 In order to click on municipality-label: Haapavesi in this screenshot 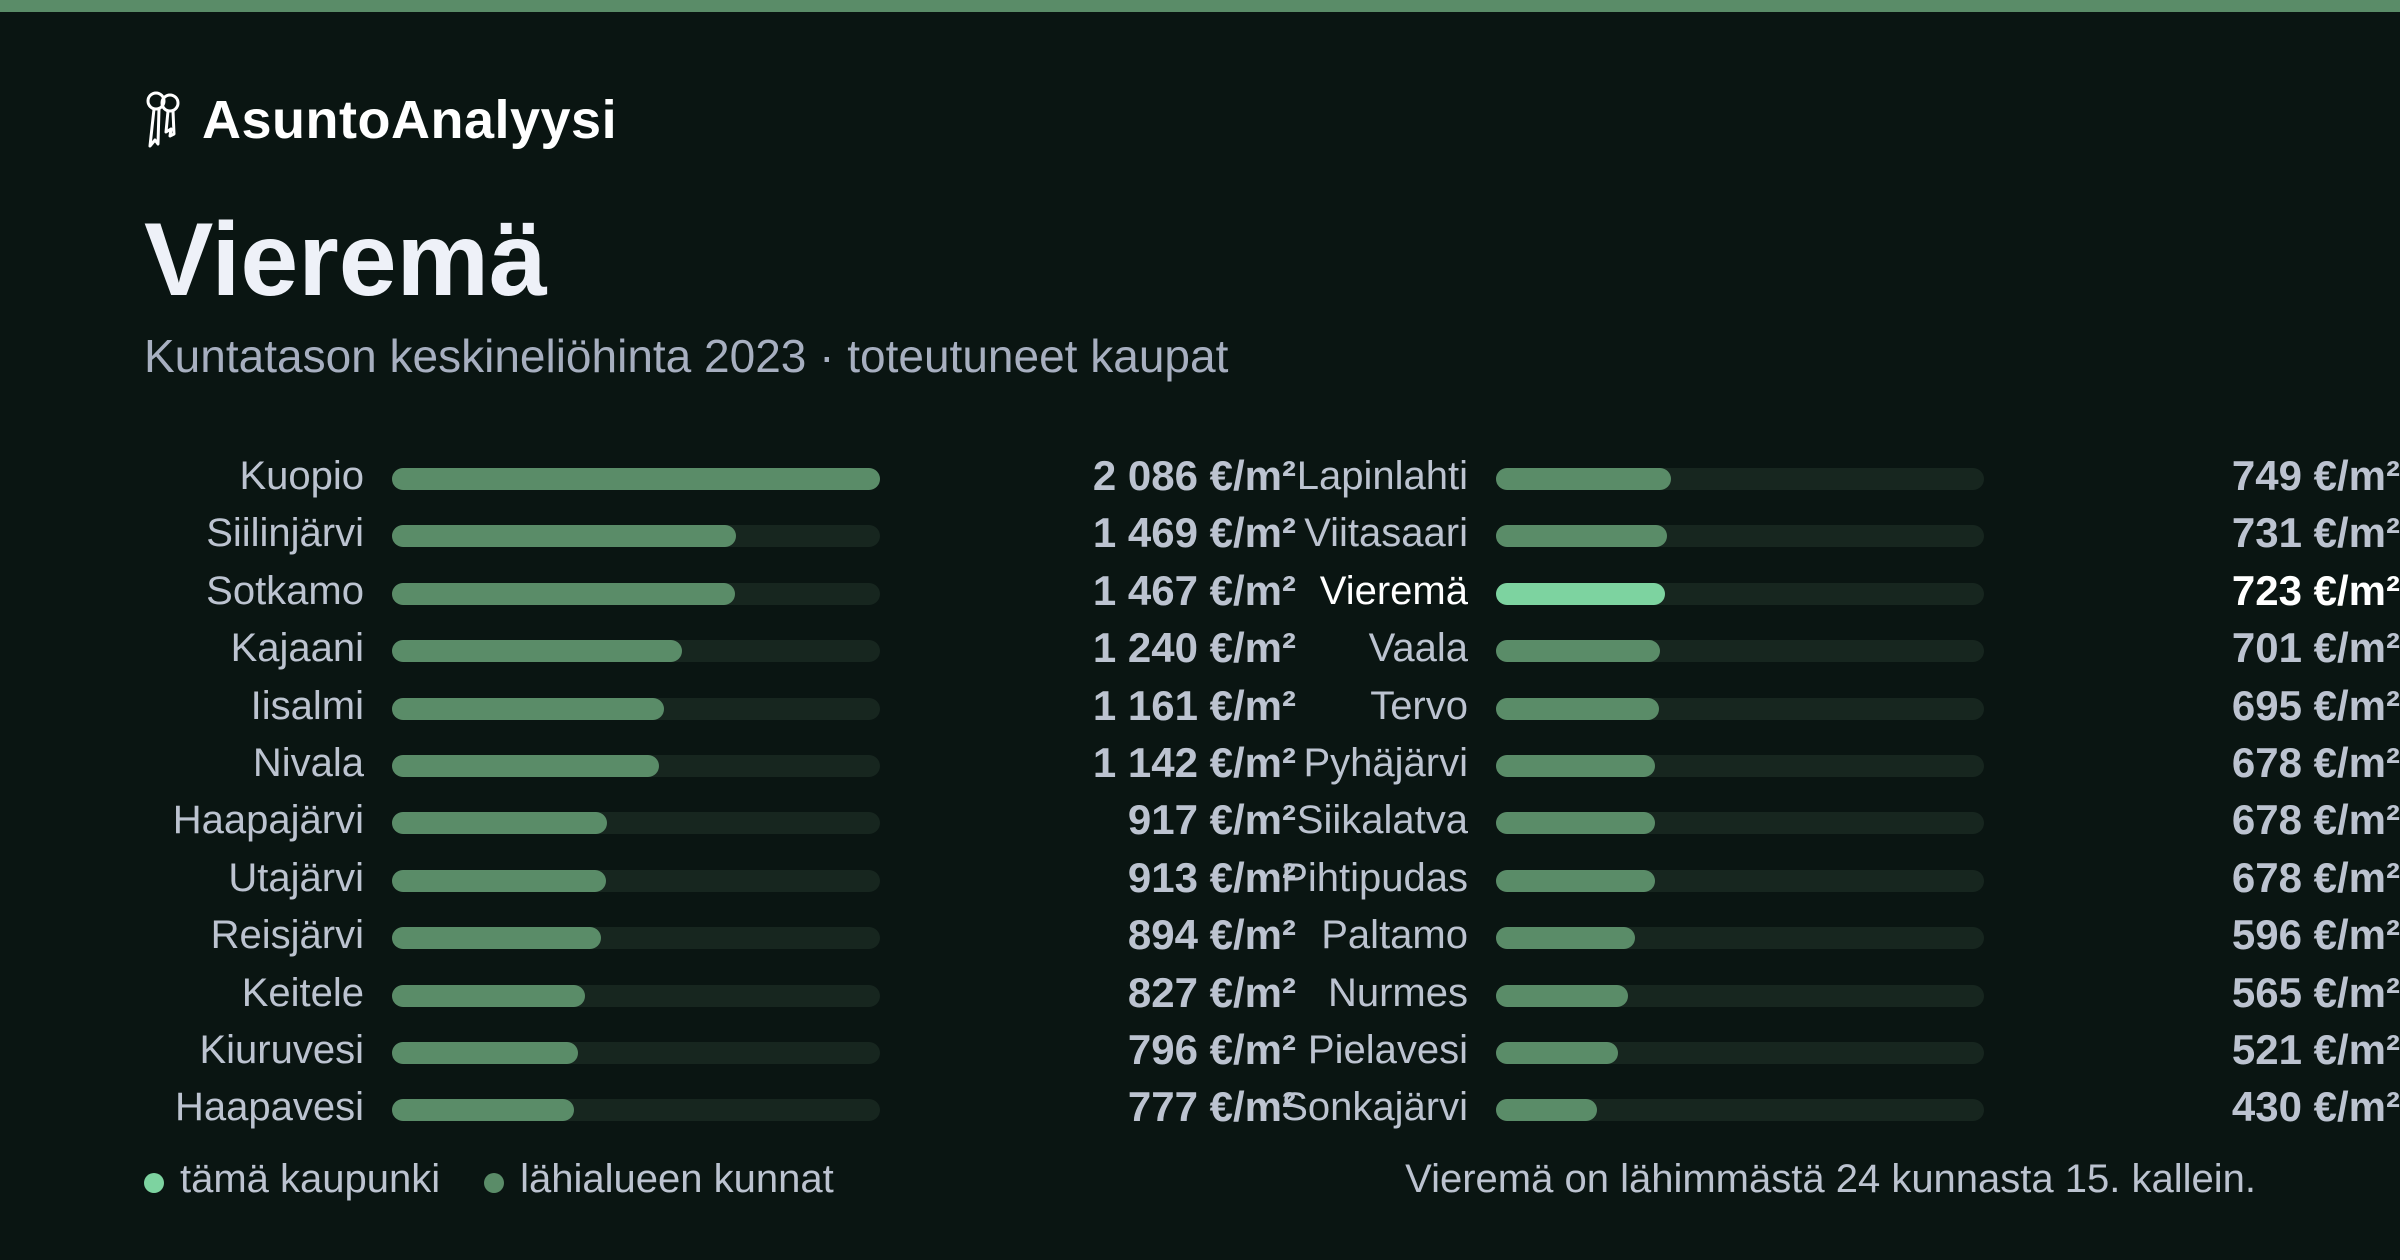, I will do `click(269, 1107)`.